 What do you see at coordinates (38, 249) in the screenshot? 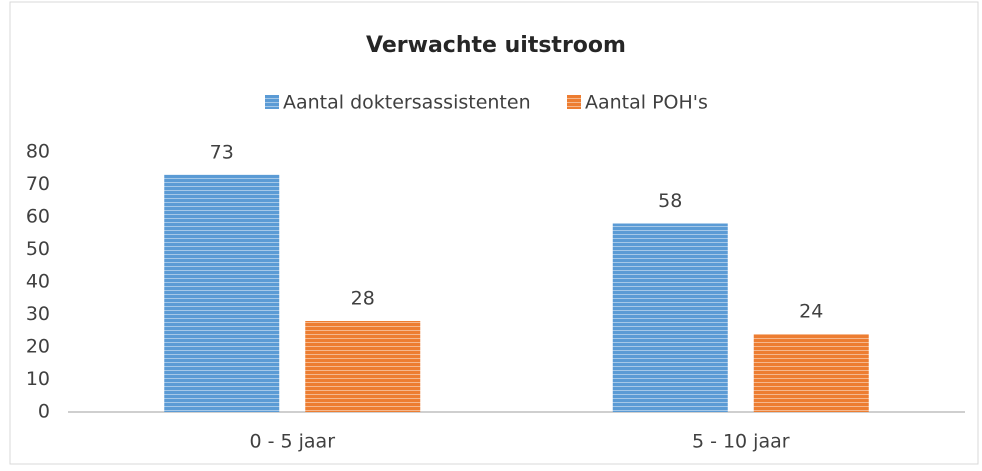
I see `y-tick-label: 50` at bounding box center [38, 249].